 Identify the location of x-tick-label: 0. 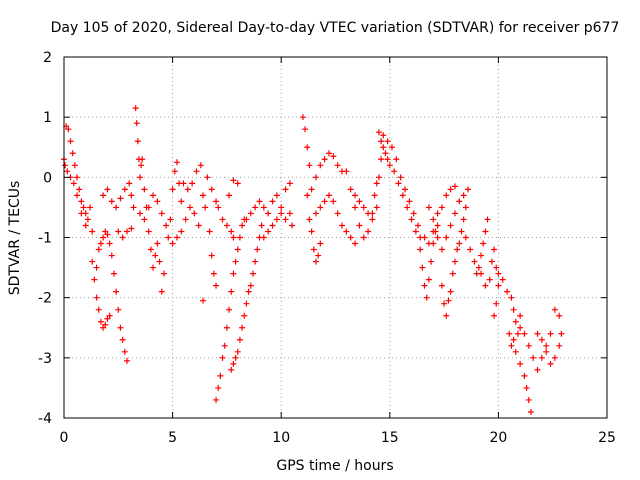
(64, 438).